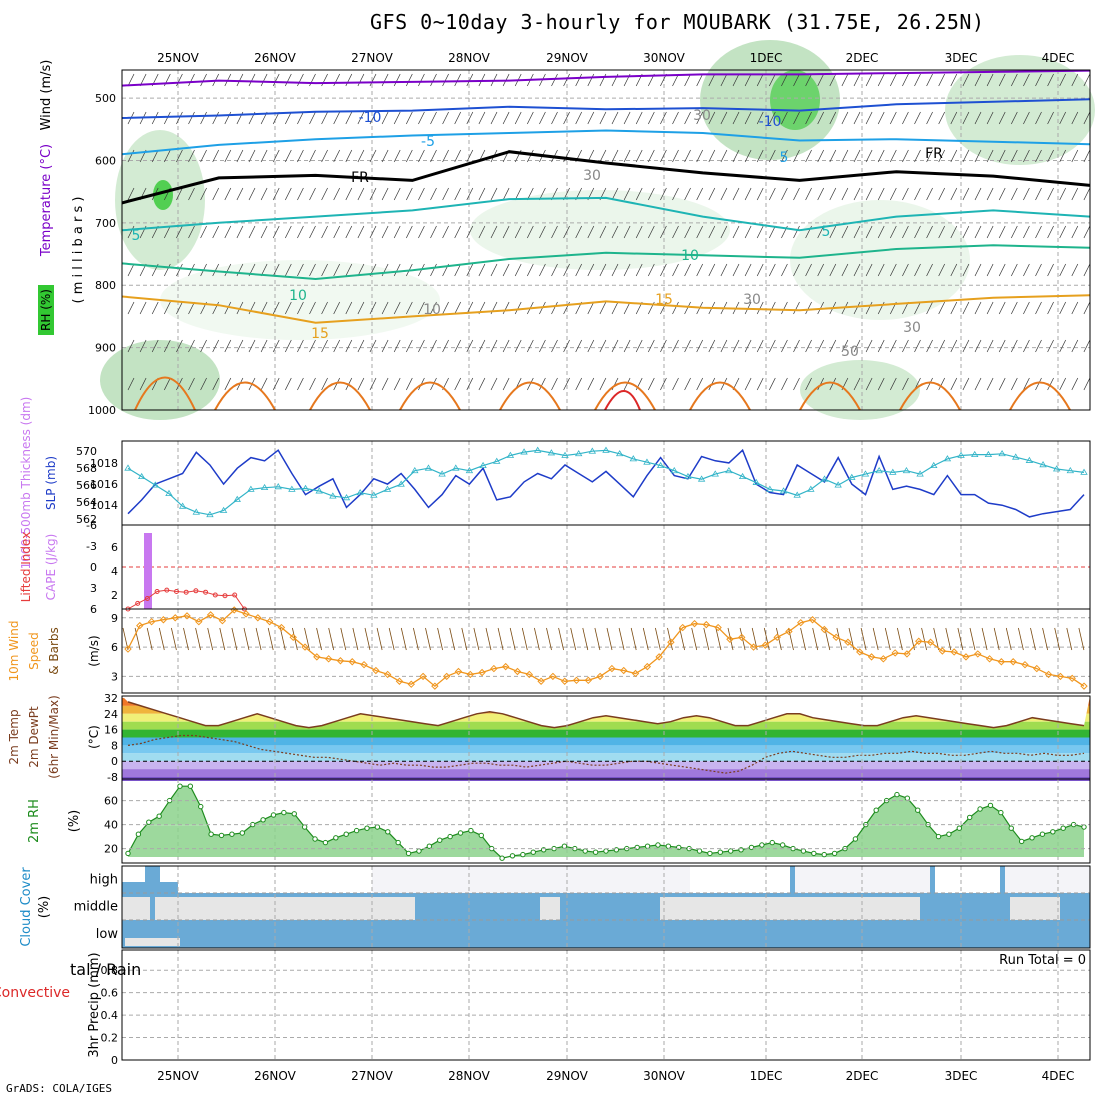 The height and width of the screenshot is (1100, 1100). I want to click on temp-tick: 0, so click(114, 761).